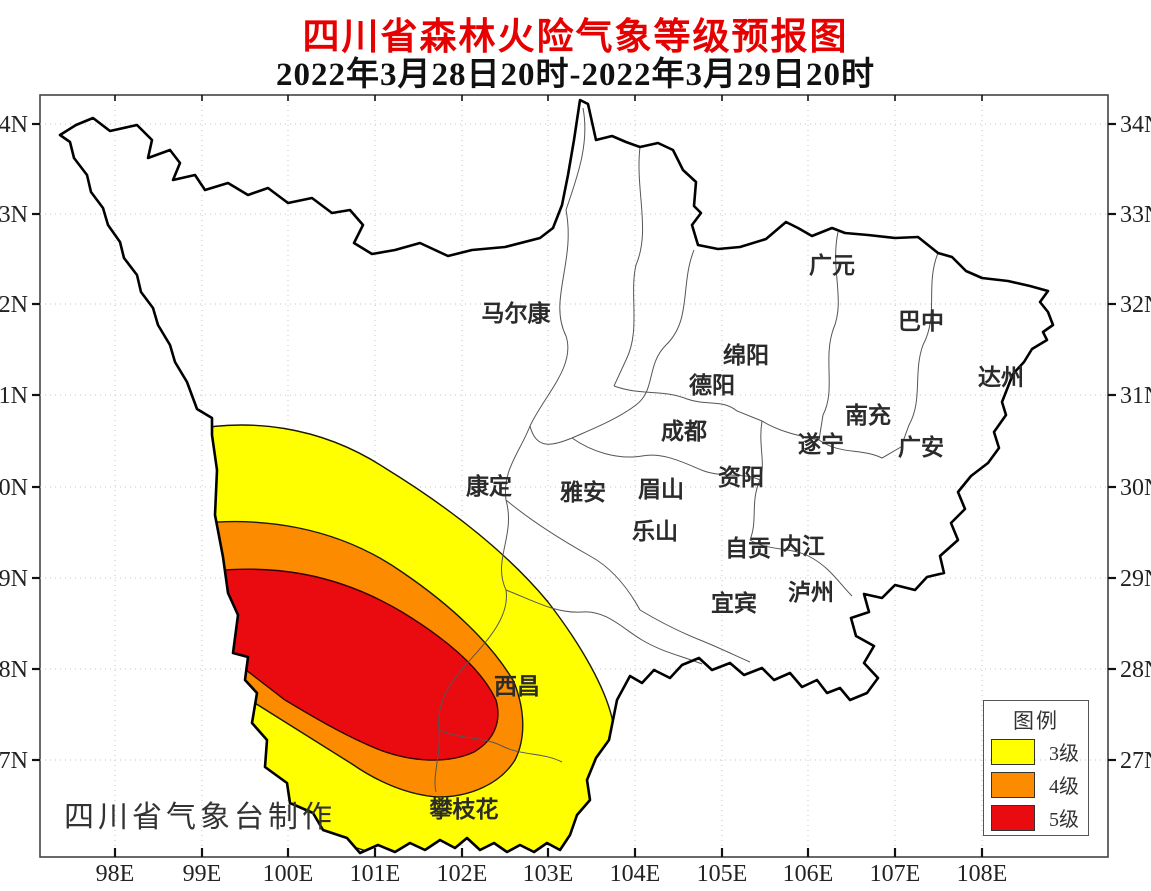 This screenshot has height=891, width=1151. I want to click on legend-label: 4级, so click(1064, 787).